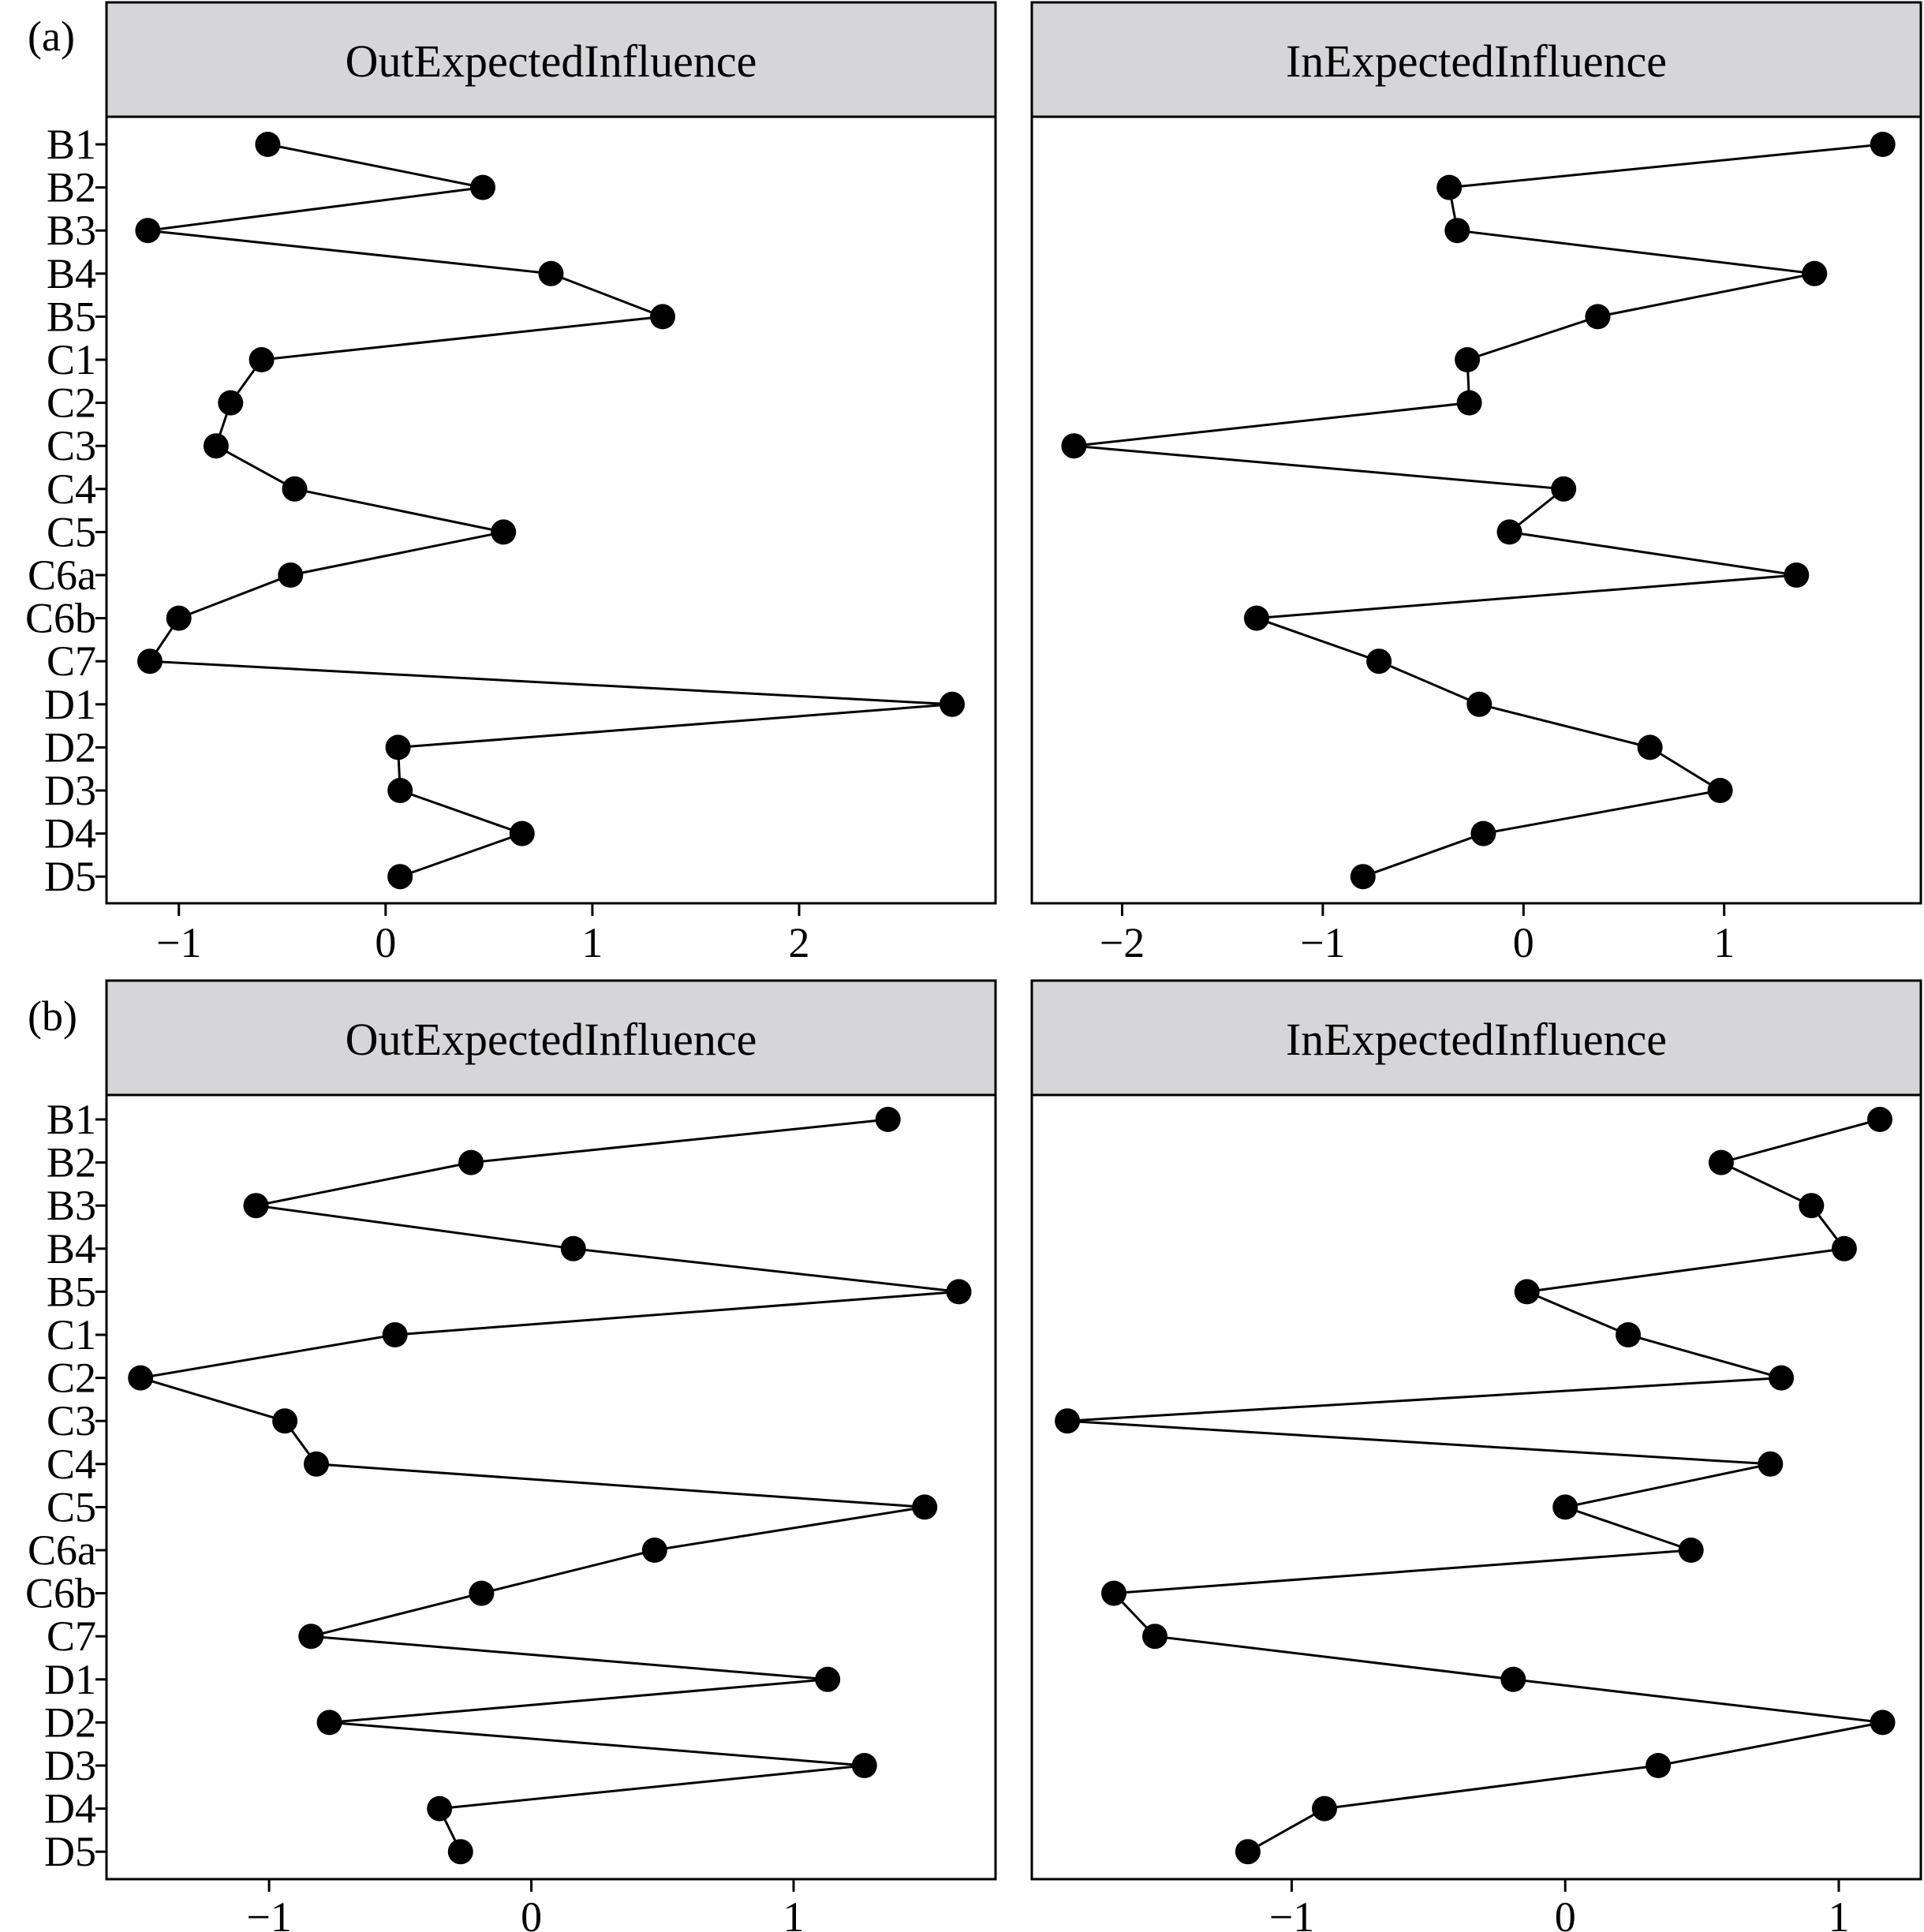 Image resolution: width=1924 pixels, height=1932 pixels. What do you see at coordinates (573, 1248) in the screenshot?
I see `panel-b-out-expected-influence-point-b4` at bounding box center [573, 1248].